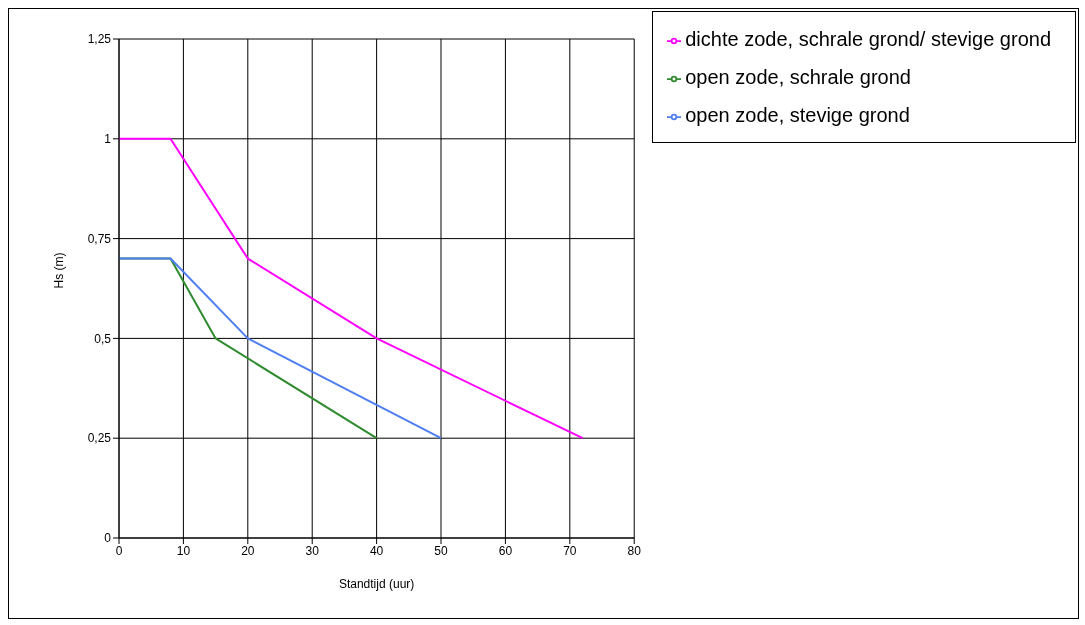  Describe the element at coordinates (183, 550) in the screenshot. I see `x-tick-label: 10` at that location.